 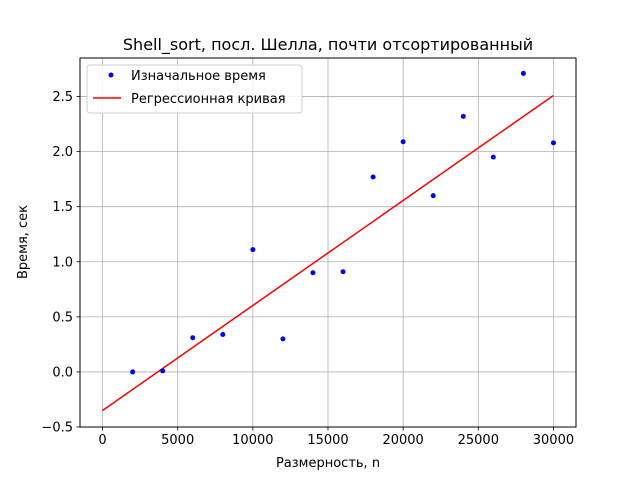 I want to click on x-tick-label: 0, so click(x=102, y=440).